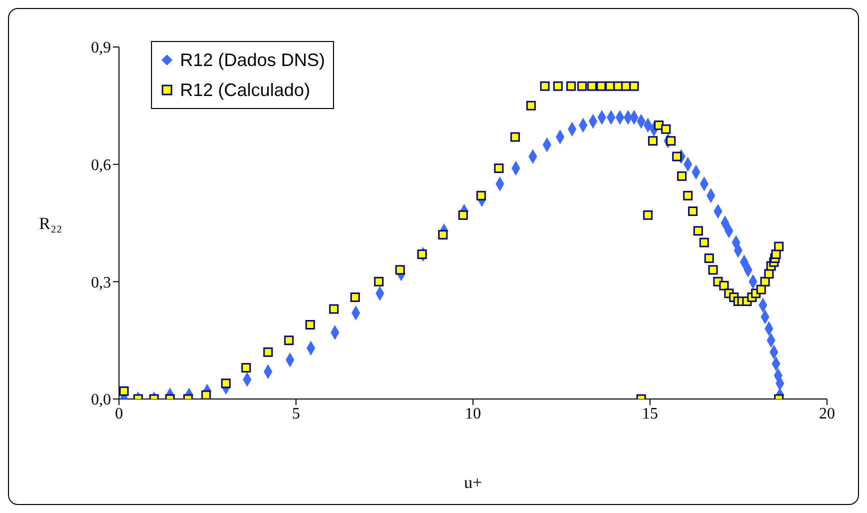 This screenshot has height=513, width=867. I want to click on x-tick-label: 20, so click(827, 413).